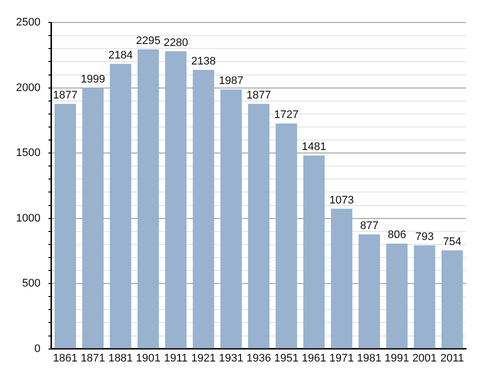 The width and height of the screenshot is (488, 373). I want to click on data-label: 1987, so click(231, 81).